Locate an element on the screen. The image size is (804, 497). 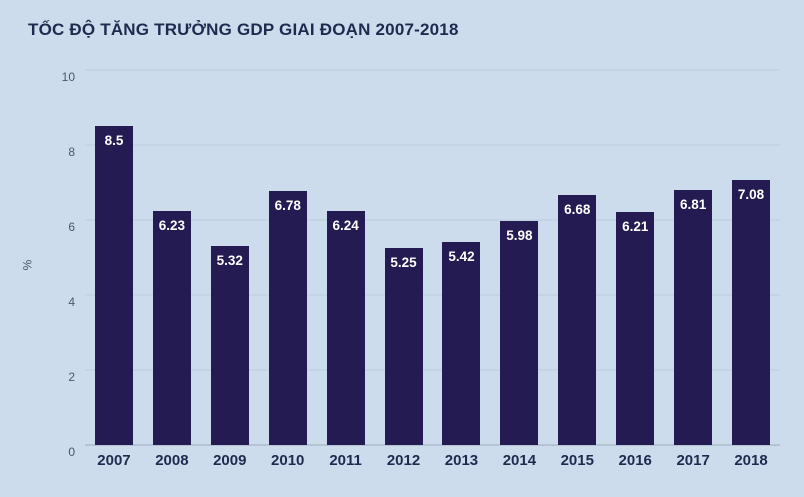
bar-value-label: 6.81 is located at coordinates (693, 204).